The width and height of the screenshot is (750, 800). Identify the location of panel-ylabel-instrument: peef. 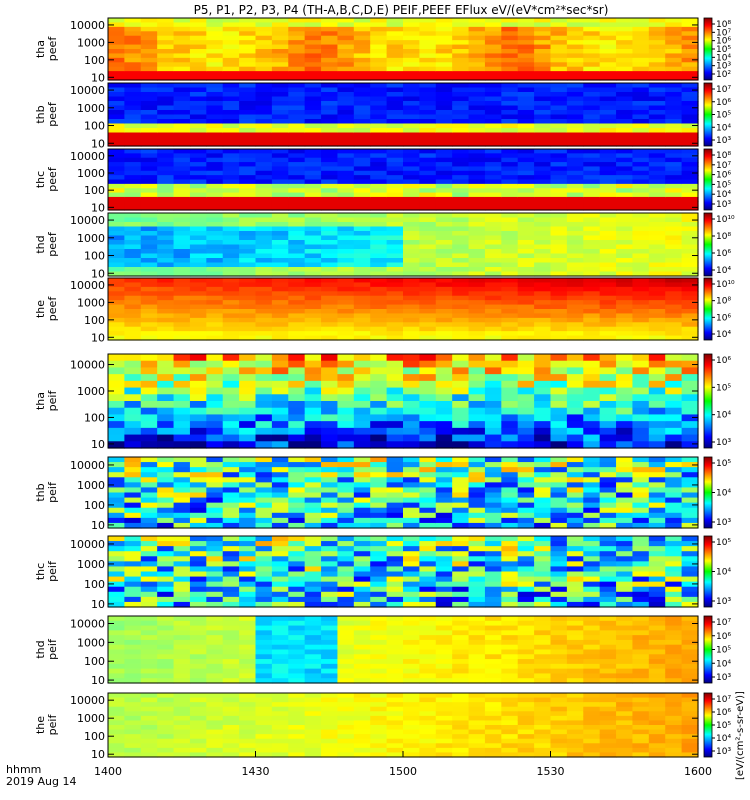
(52, 114).